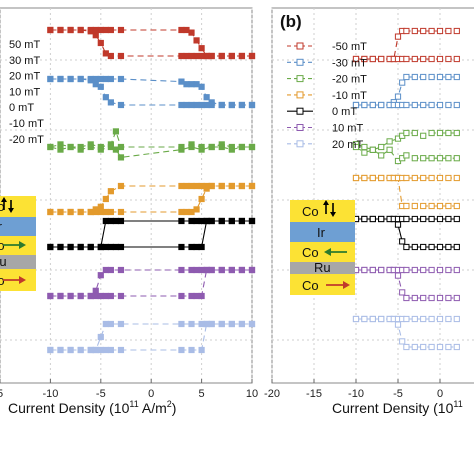  I want to click on left-tick-label: -10, so click(50, 394).